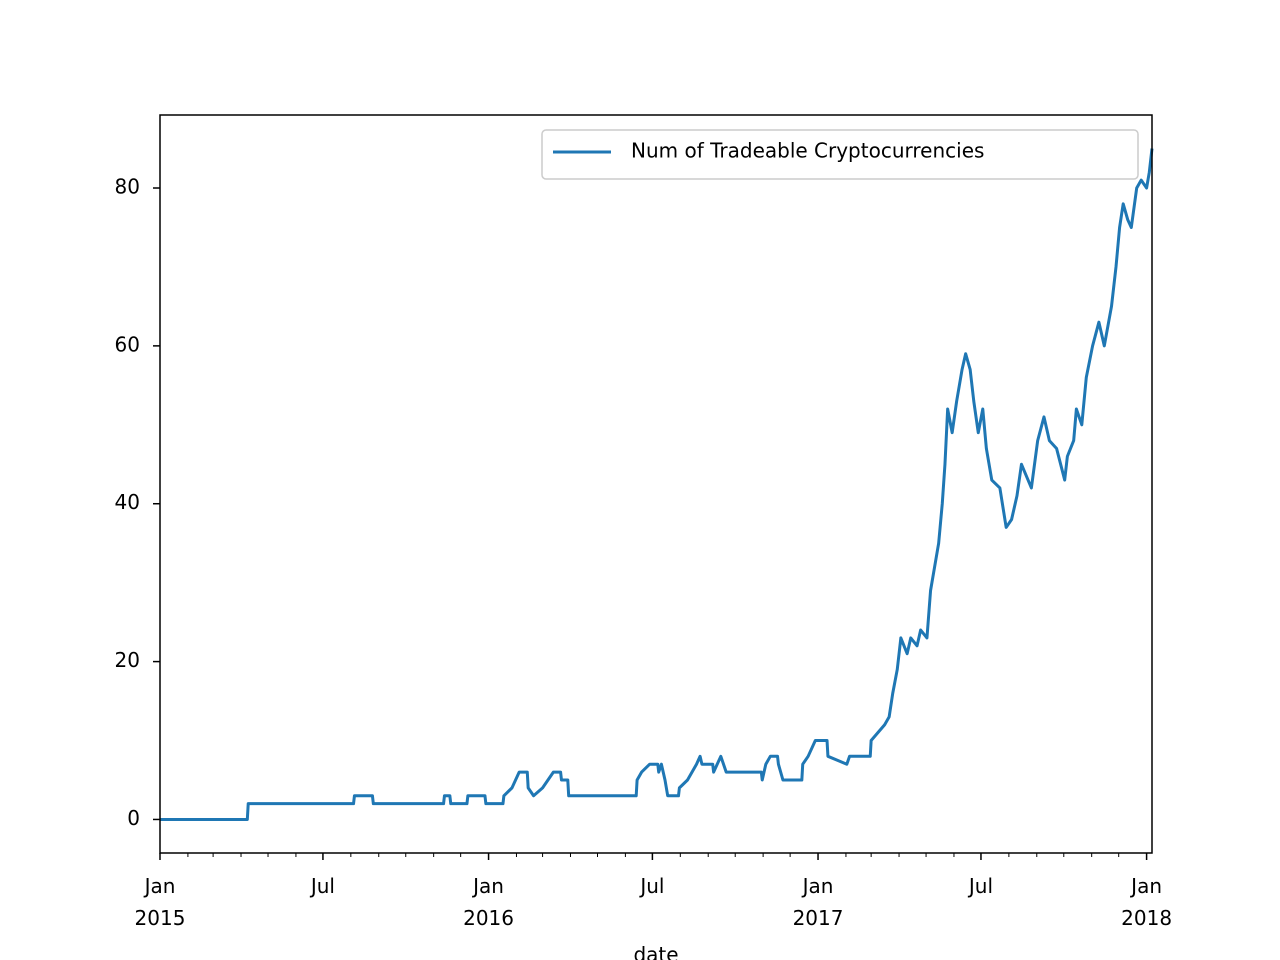 This screenshot has width=1280, height=960. What do you see at coordinates (489, 902) in the screenshot?
I see `x-tick-label: Jan 2016` at bounding box center [489, 902].